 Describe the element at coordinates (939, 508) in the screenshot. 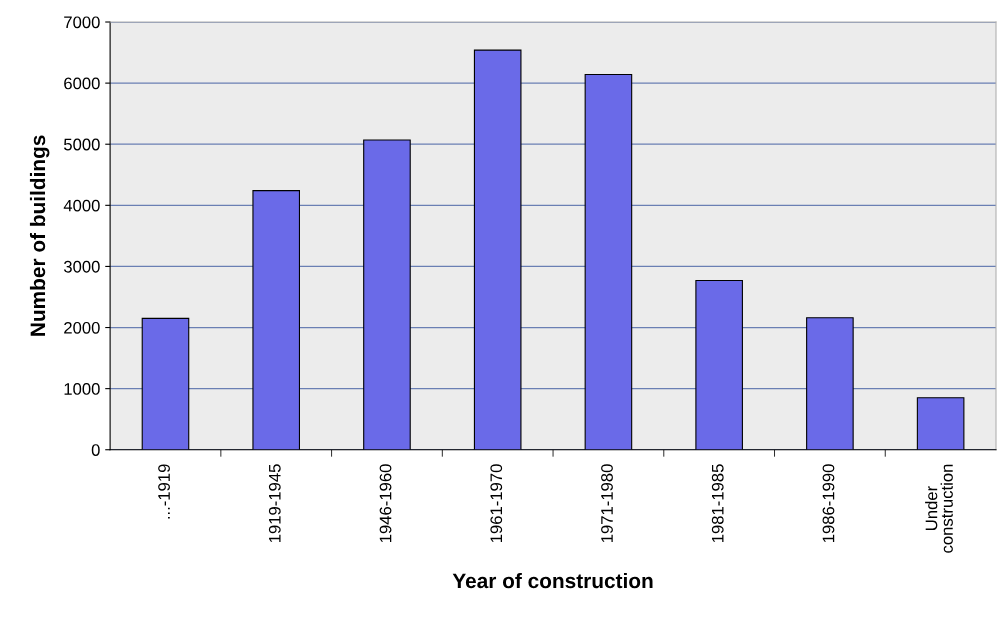

I see `x-tick-label: Under construction` at that location.